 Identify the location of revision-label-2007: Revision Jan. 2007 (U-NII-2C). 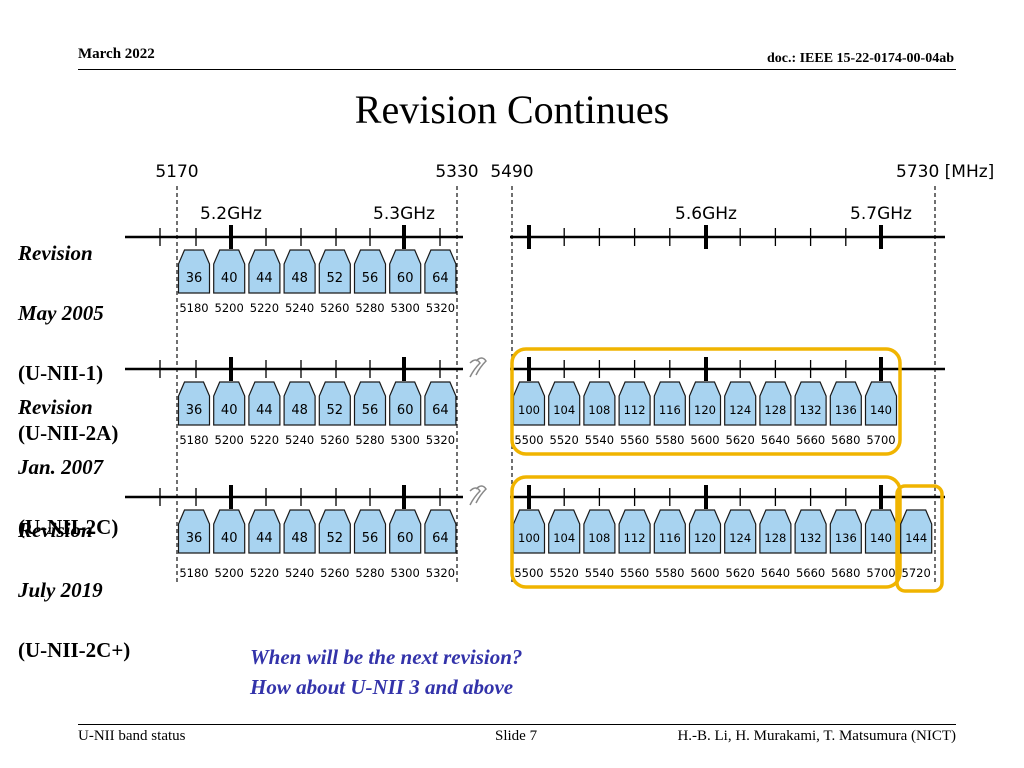
(68, 467).